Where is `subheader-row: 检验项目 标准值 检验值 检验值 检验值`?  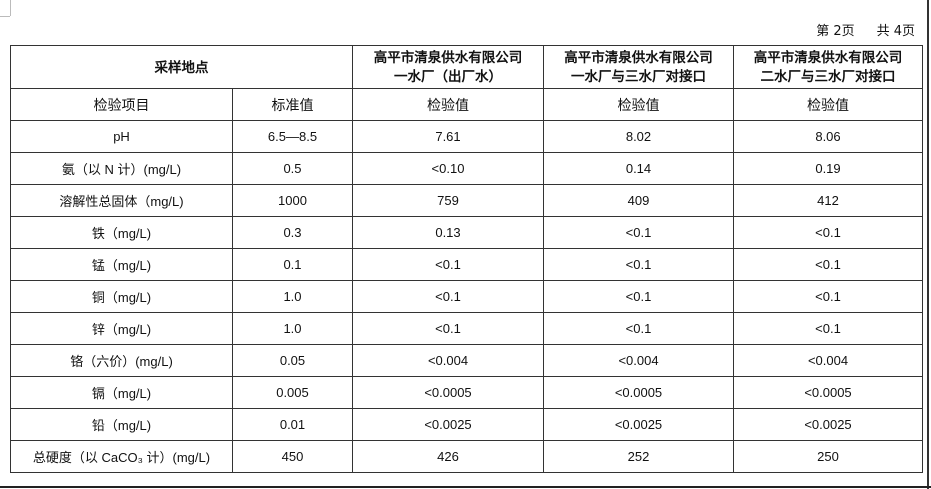
subheader-row: 检验项目 标准值 检验值 检验值 检验值 is located at coordinates (466, 104).